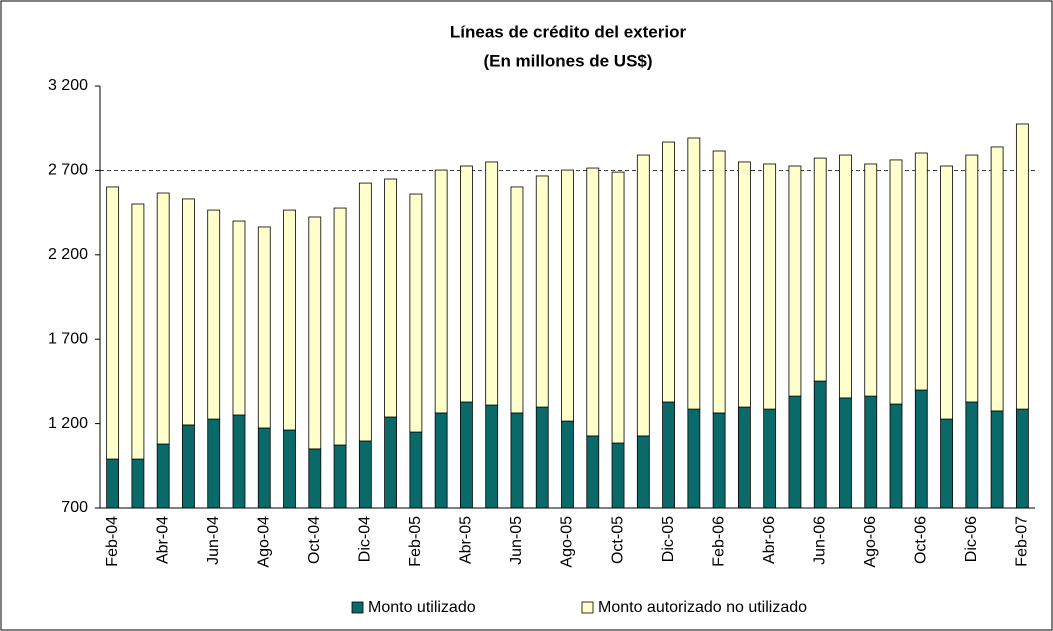 Image resolution: width=1053 pixels, height=631 pixels. I want to click on x-tick-label: Abr-05, so click(466, 540).